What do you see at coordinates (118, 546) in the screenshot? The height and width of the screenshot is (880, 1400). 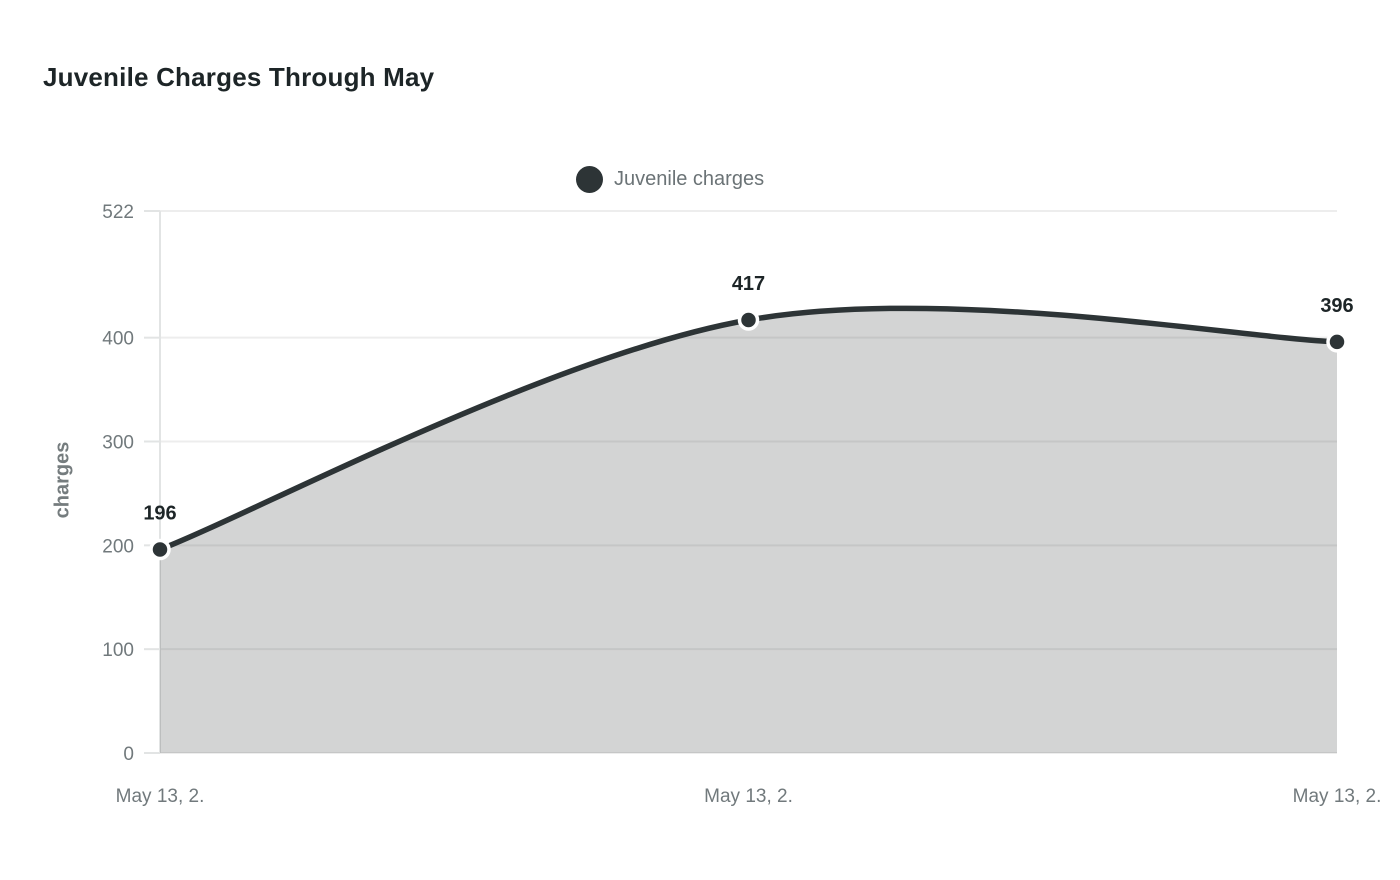 I see `y-tick-label: 200` at bounding box center [118, 546].